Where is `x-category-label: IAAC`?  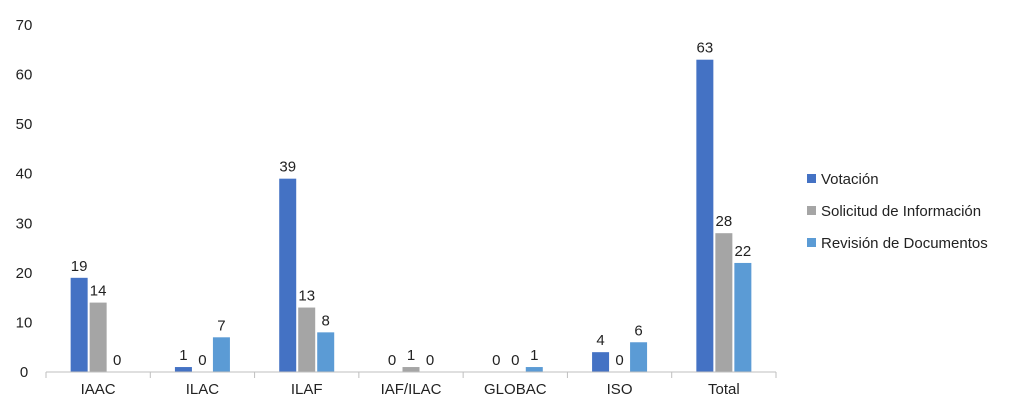
x-category-label: IAAC is located at coordinates (98, 389).